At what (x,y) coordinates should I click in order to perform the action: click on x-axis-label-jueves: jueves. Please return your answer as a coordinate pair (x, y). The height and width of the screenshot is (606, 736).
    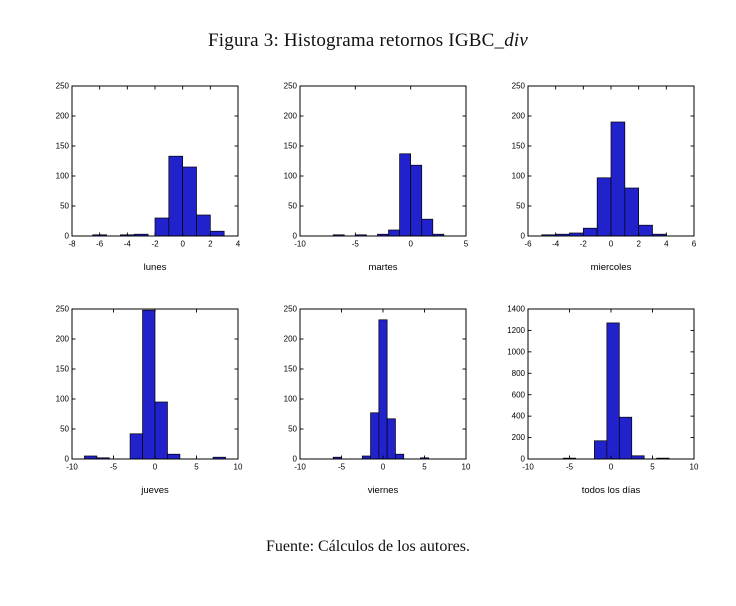
    Looking at the image, I should click on (155, 490).